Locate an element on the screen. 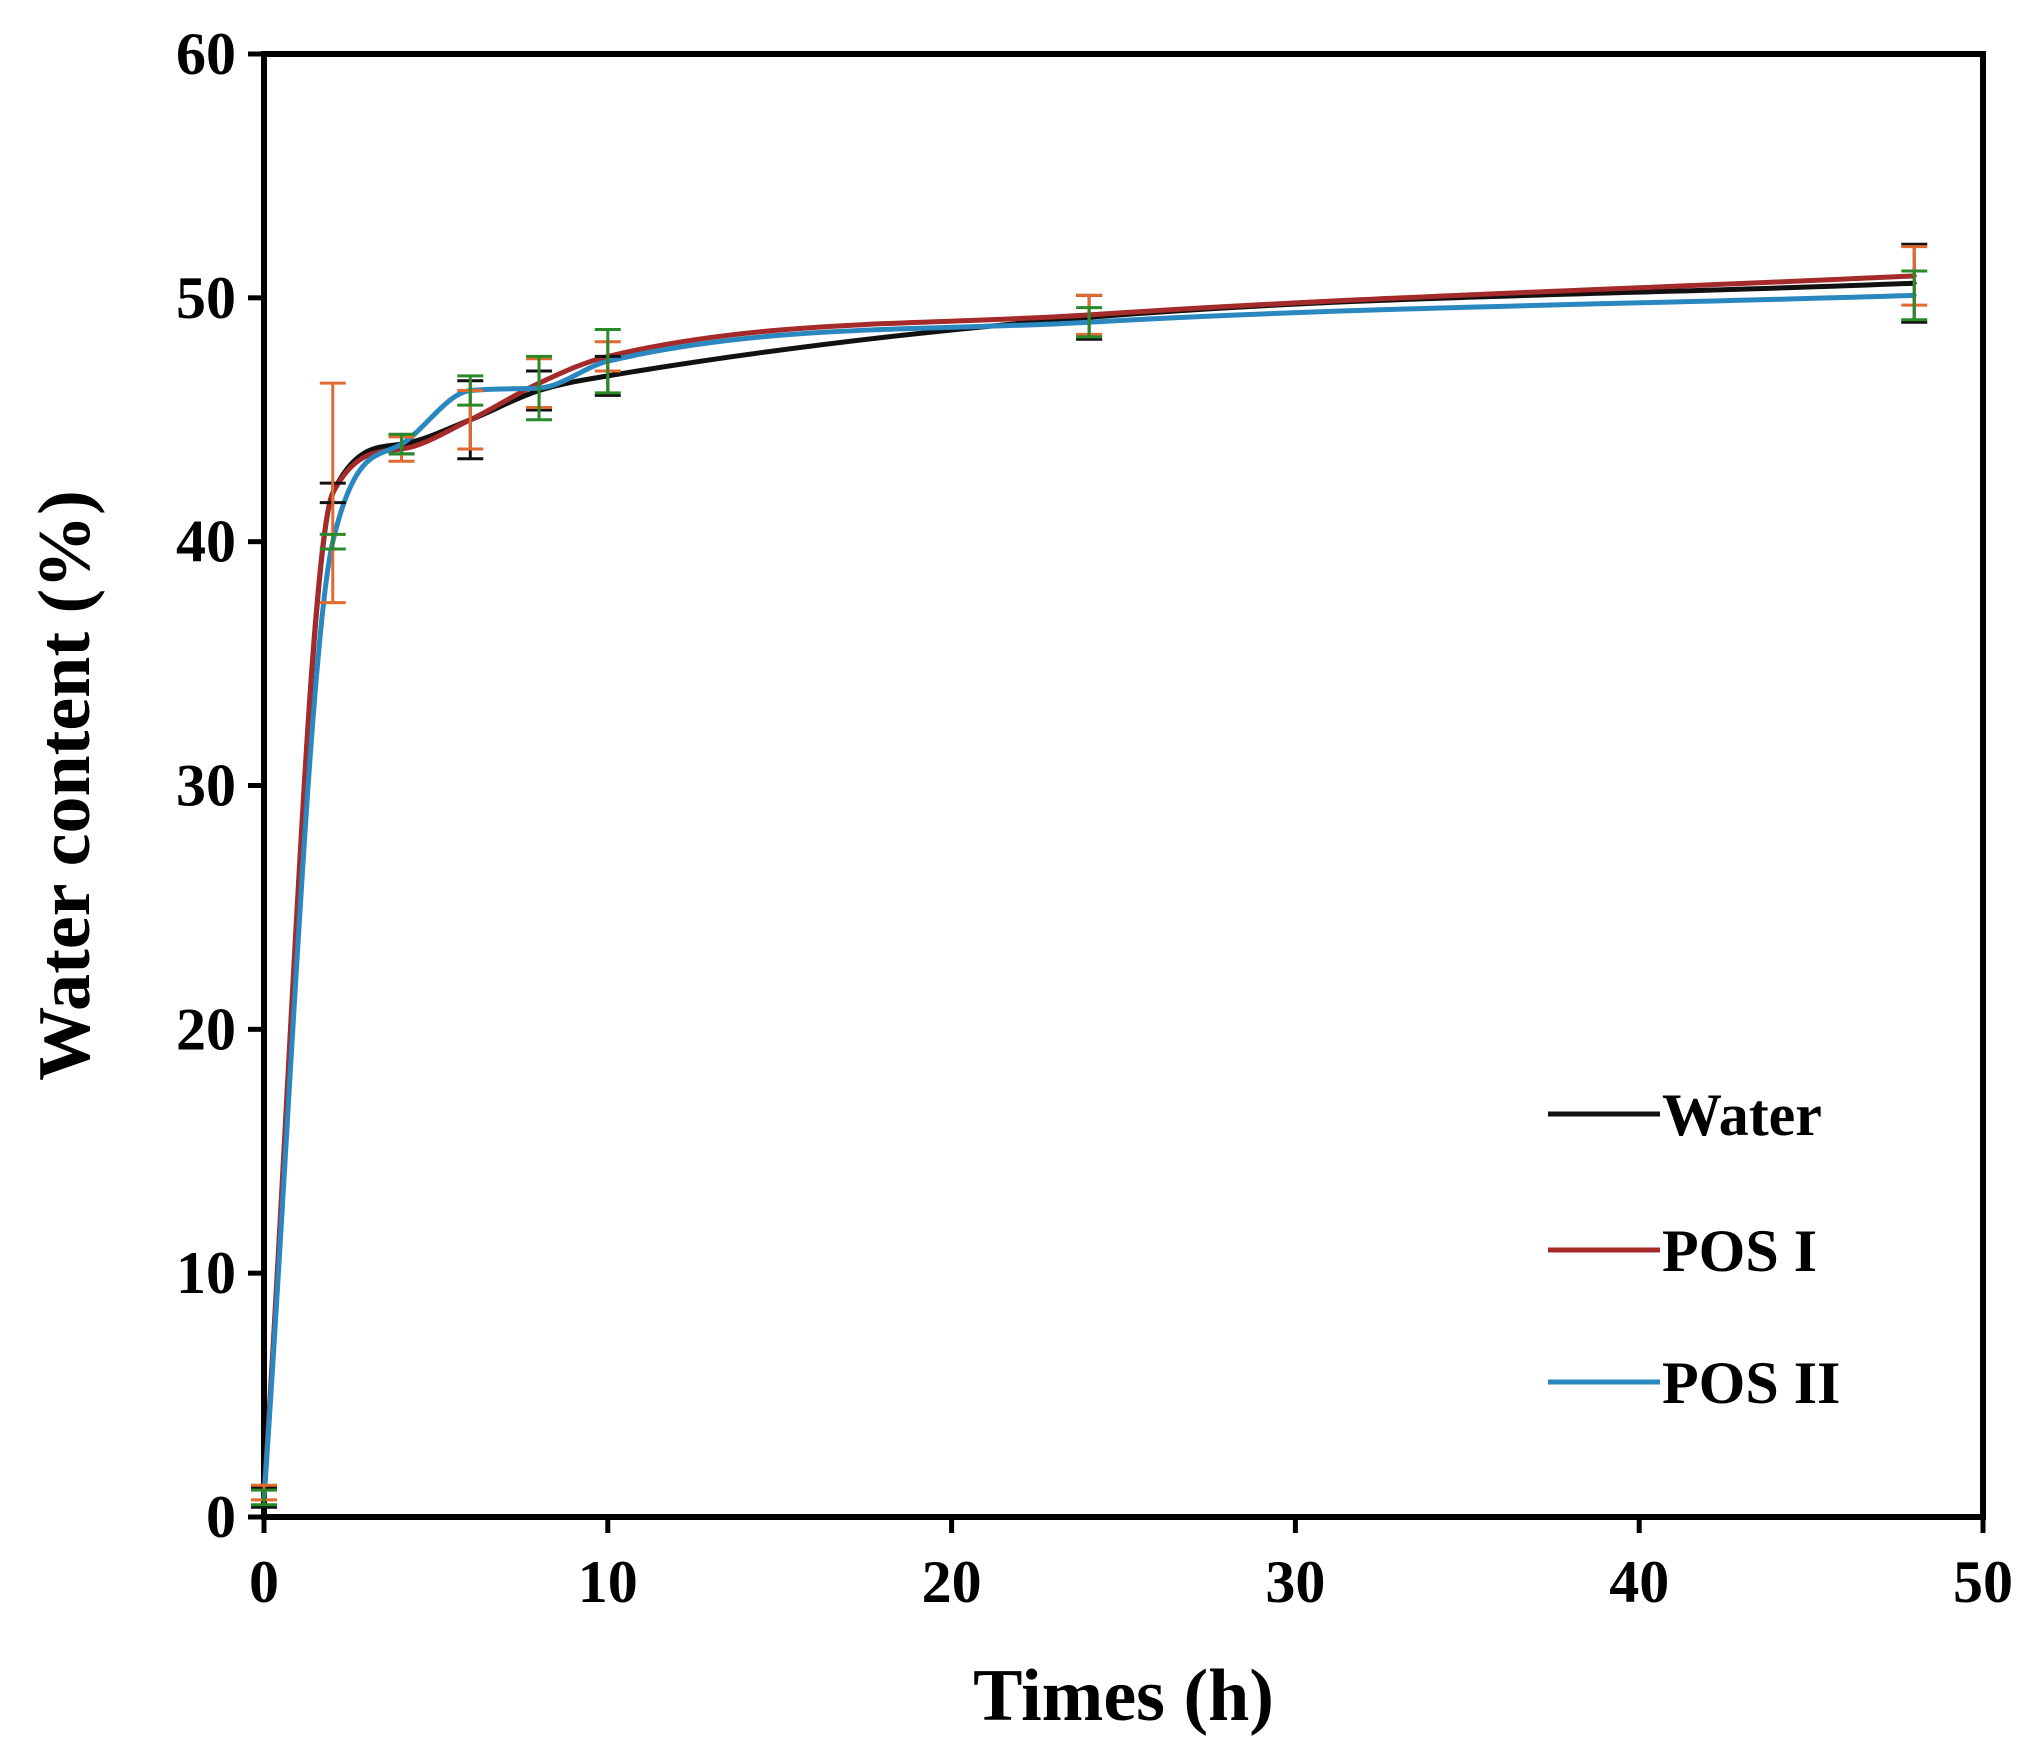  x-tick-label: 30 is located at coordinates (1295, 1582).